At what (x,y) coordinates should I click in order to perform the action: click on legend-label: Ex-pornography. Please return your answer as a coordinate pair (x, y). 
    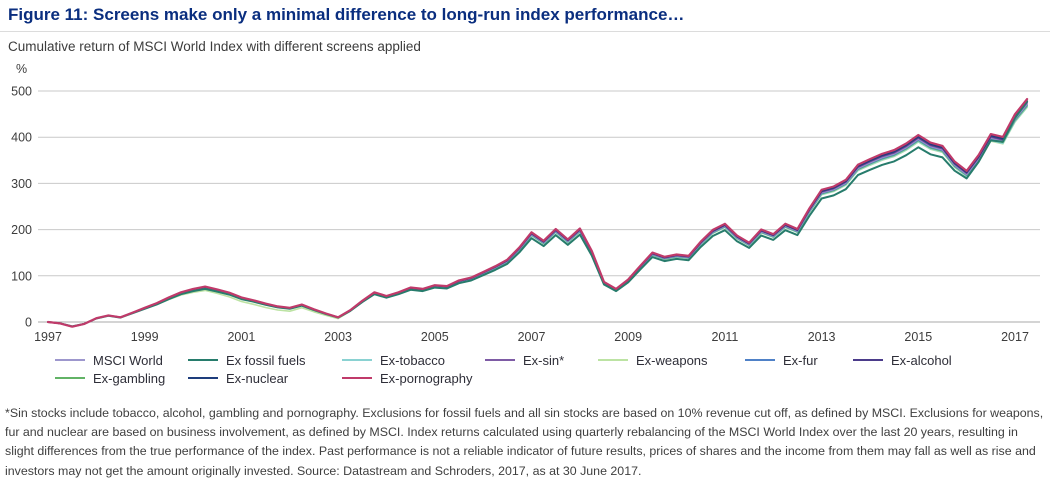
    Looking at the image, I should click on (426, 378).